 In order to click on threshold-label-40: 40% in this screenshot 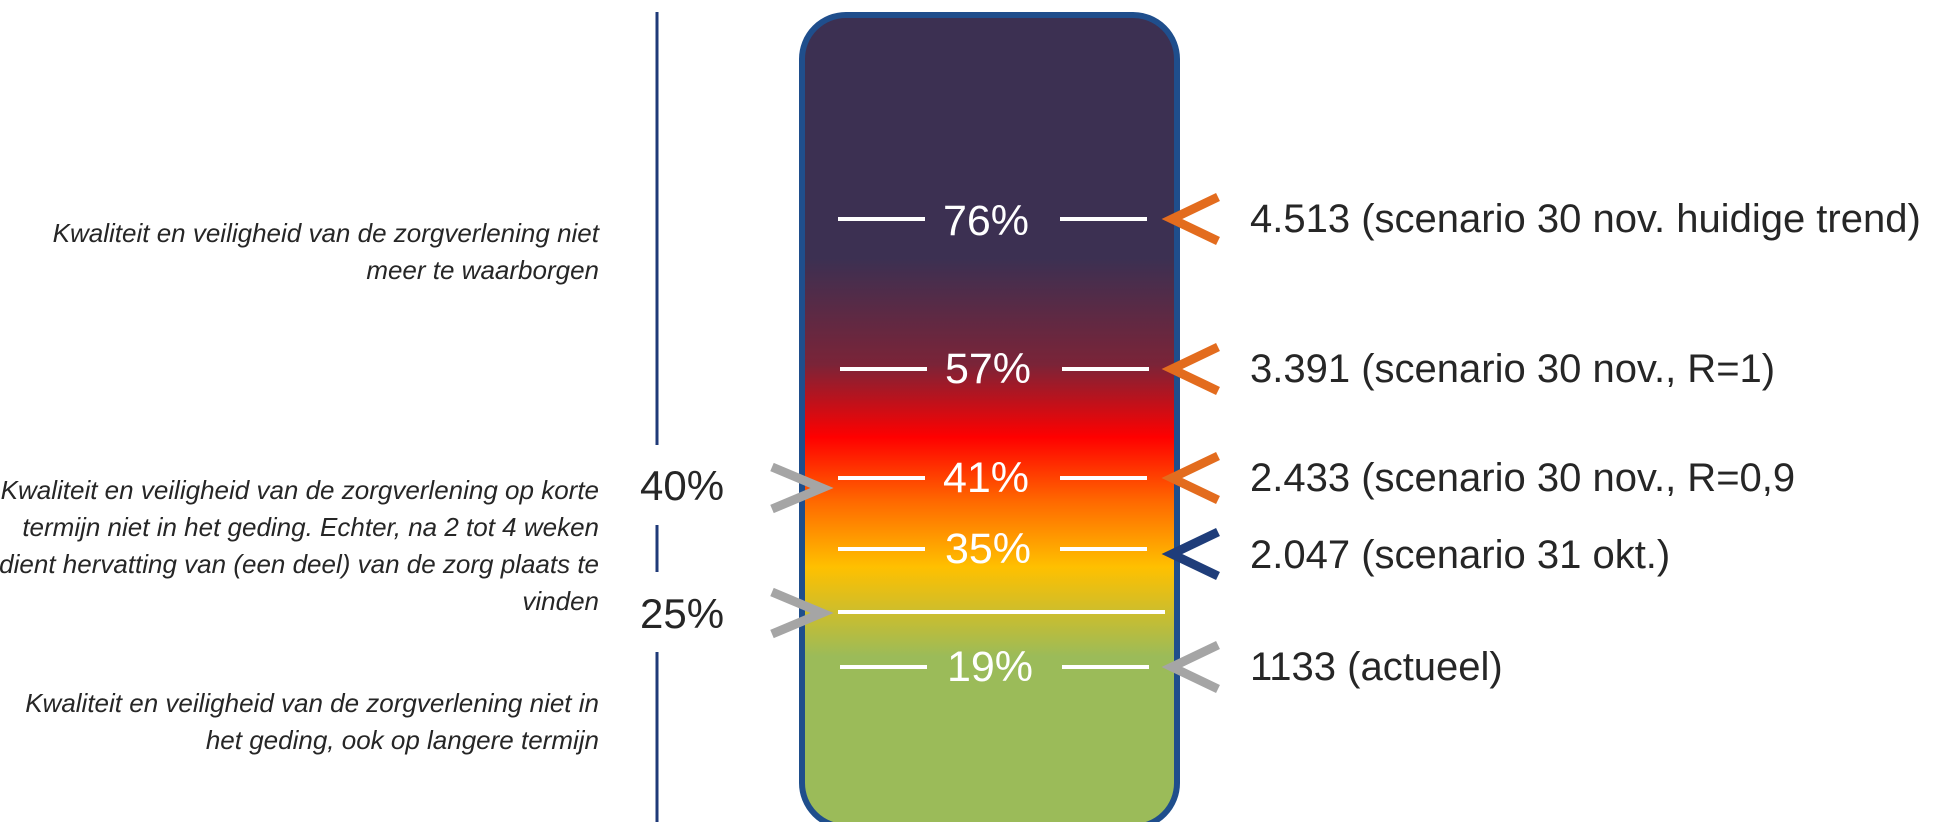, I will do `click(682, 485)`.